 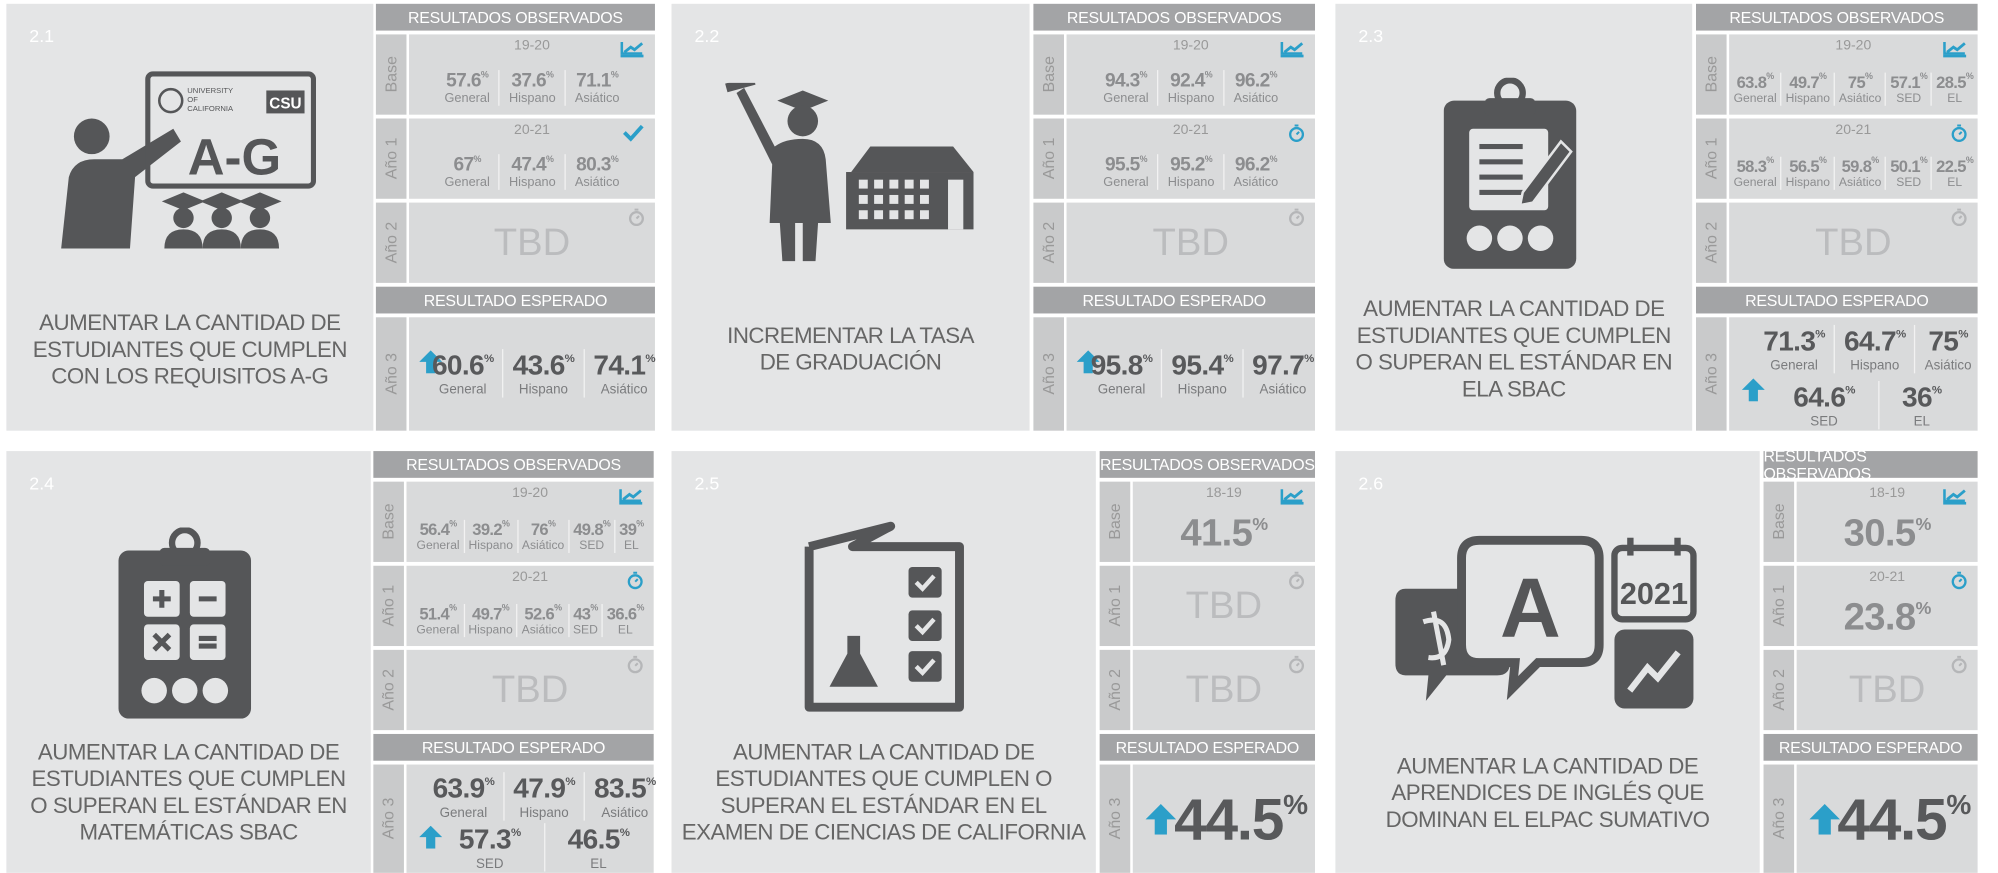 What do you see at coordinates (593, 81) in the screenshot?
I see `value-number: 71.1` at bounding box center [593, 81].